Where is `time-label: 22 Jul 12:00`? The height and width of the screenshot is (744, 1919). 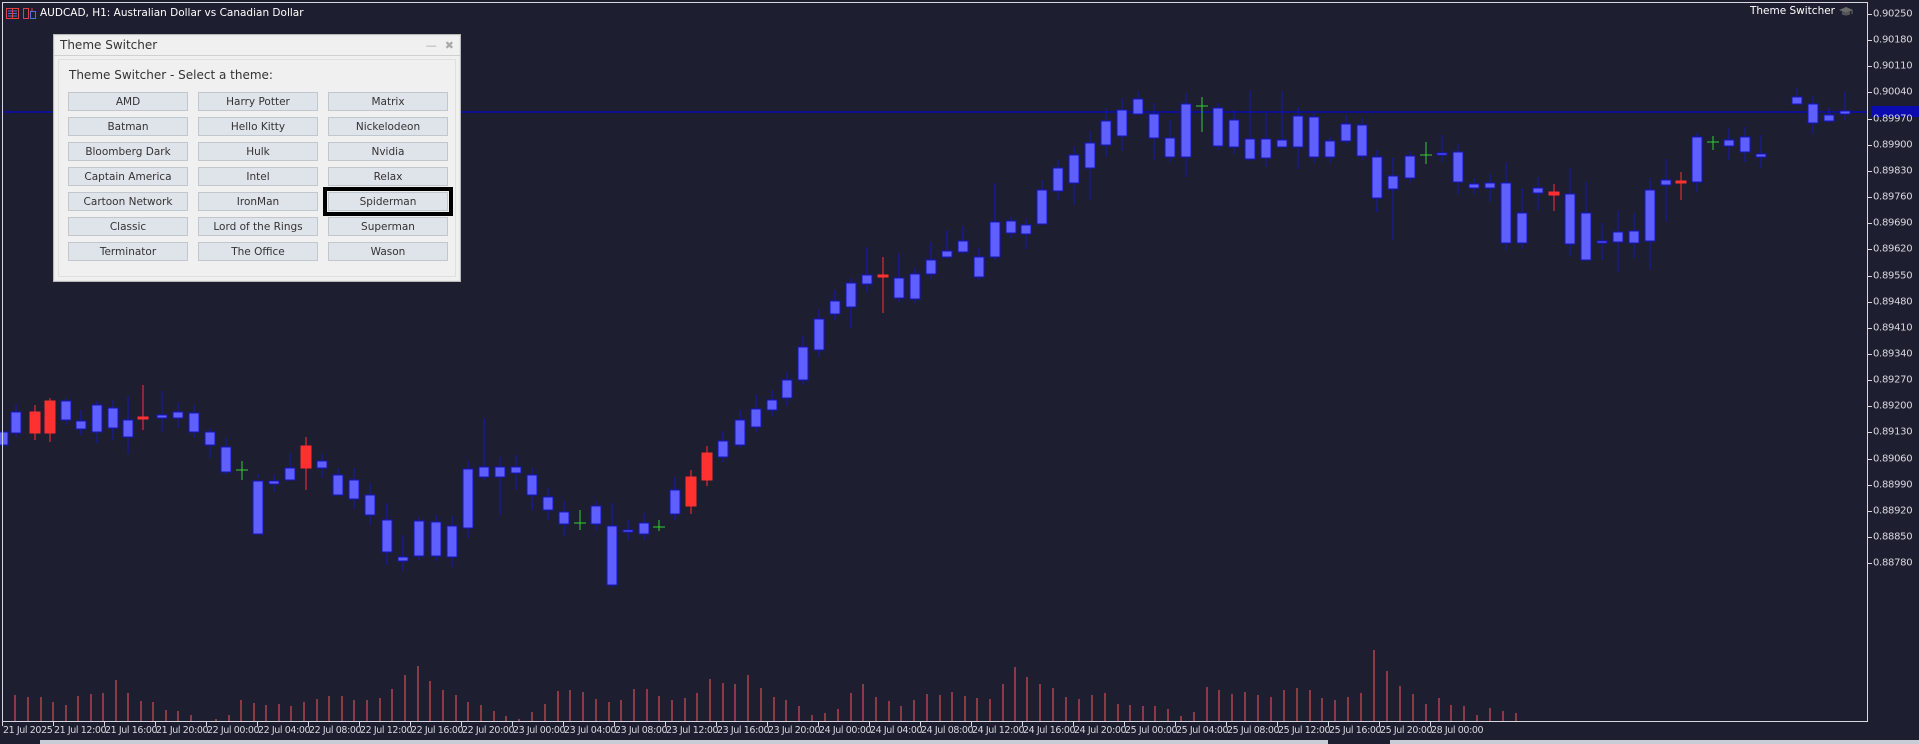
time-label: 22 Jul 12:00 is located at coordinates (386, 730).